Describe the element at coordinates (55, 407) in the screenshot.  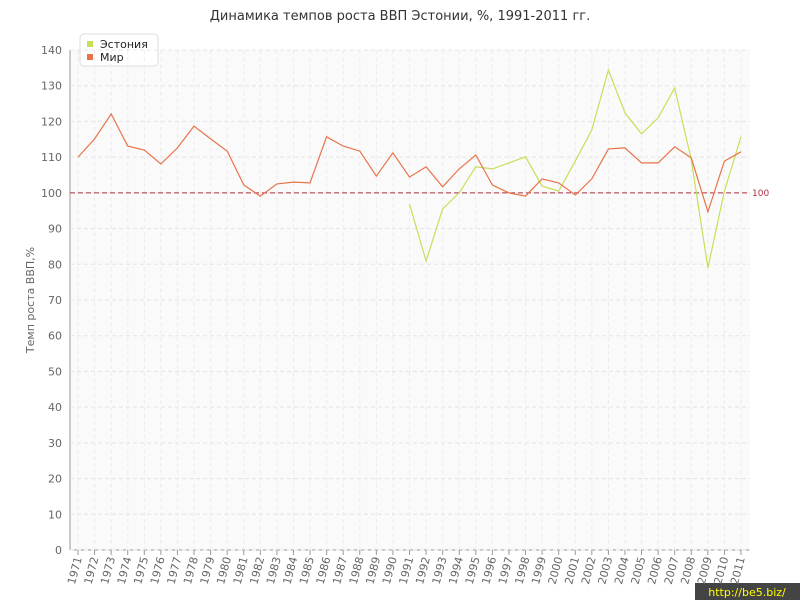
I see `y-tick-label: 40` at that location.